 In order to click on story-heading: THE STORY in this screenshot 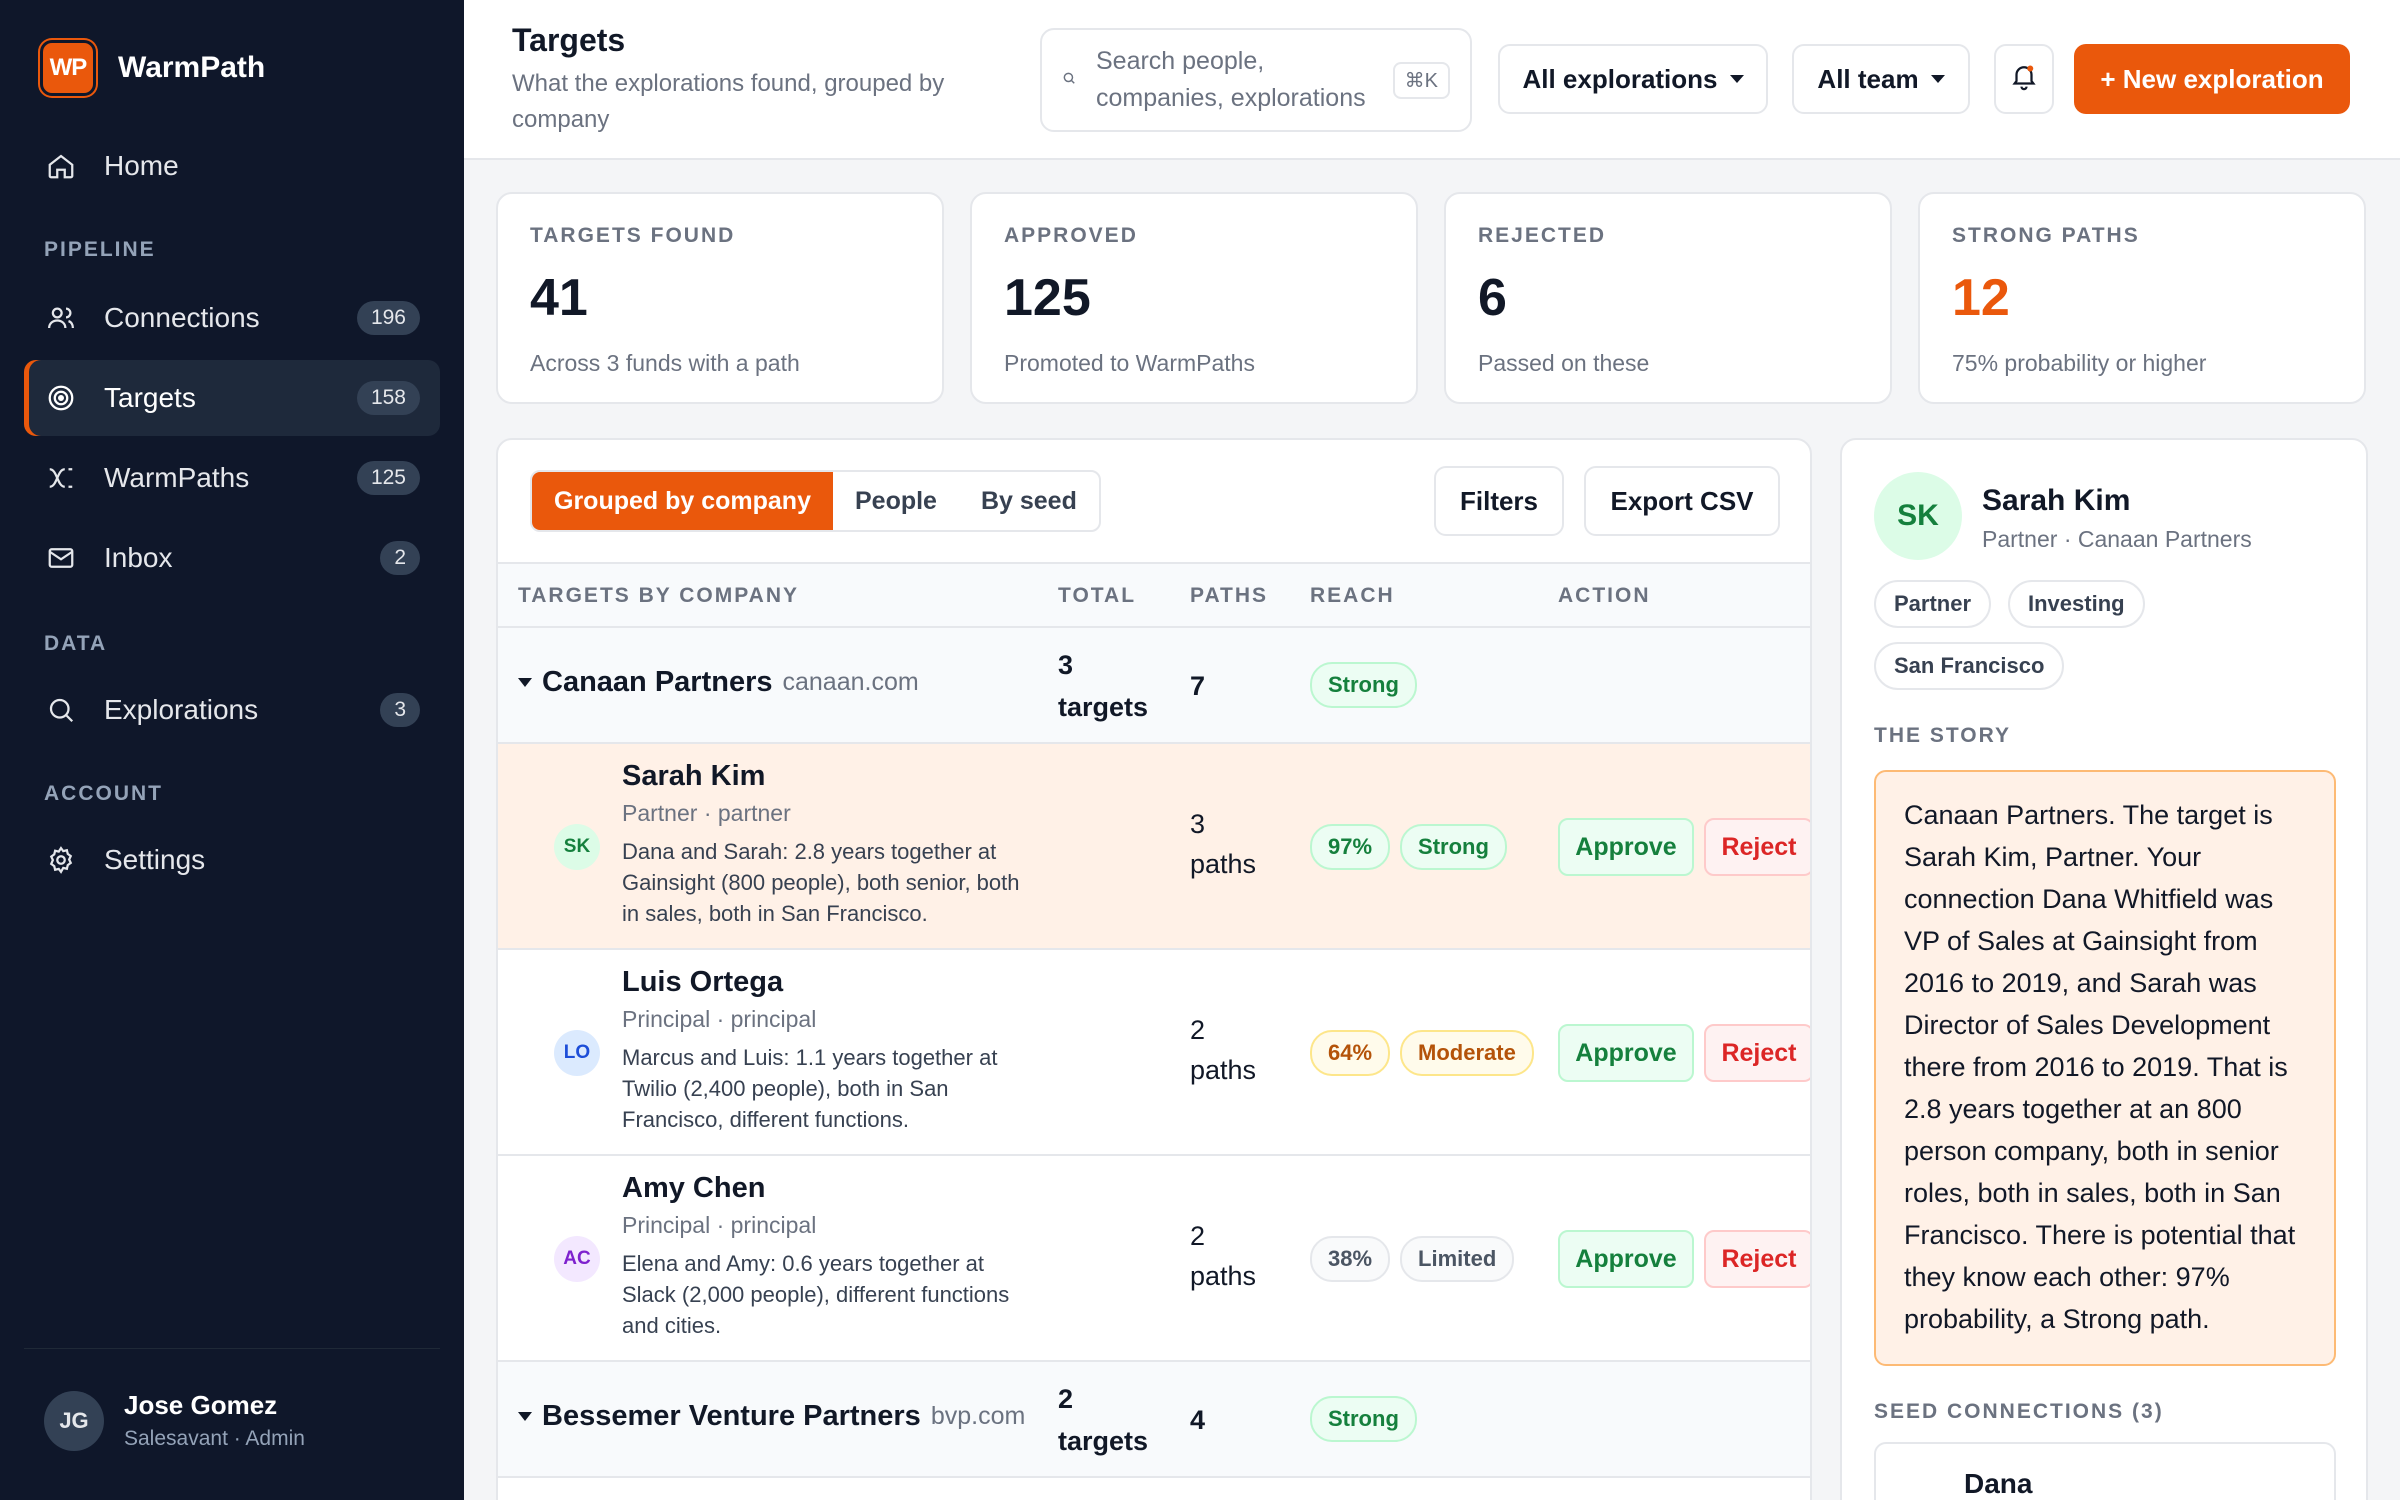, I will do `click(1943, 735)`.